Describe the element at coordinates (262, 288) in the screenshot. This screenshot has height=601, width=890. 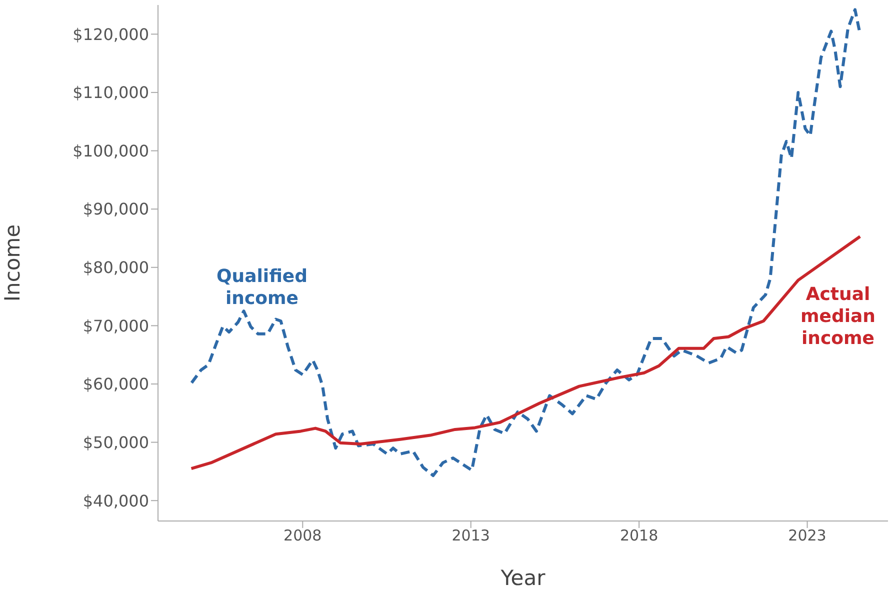
I see `series-label: Qualified income` at that location.